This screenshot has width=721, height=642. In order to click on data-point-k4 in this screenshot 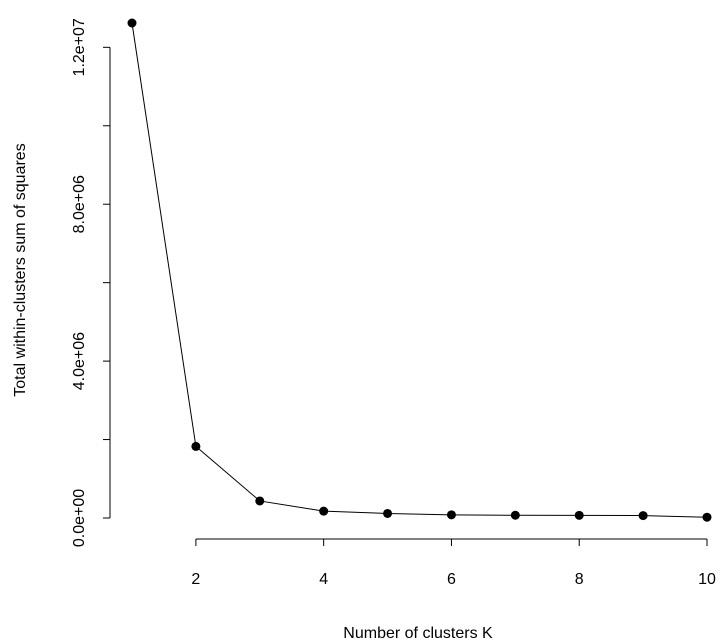, I will do `click(324, 511)`.